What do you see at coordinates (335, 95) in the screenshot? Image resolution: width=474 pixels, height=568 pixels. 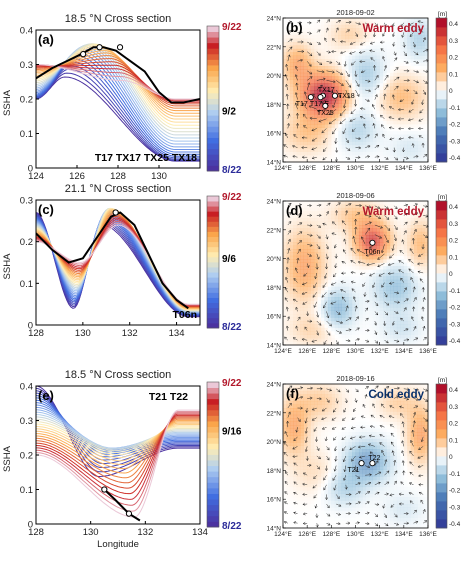 I see `station-marker` at bounding box center [335, 95].